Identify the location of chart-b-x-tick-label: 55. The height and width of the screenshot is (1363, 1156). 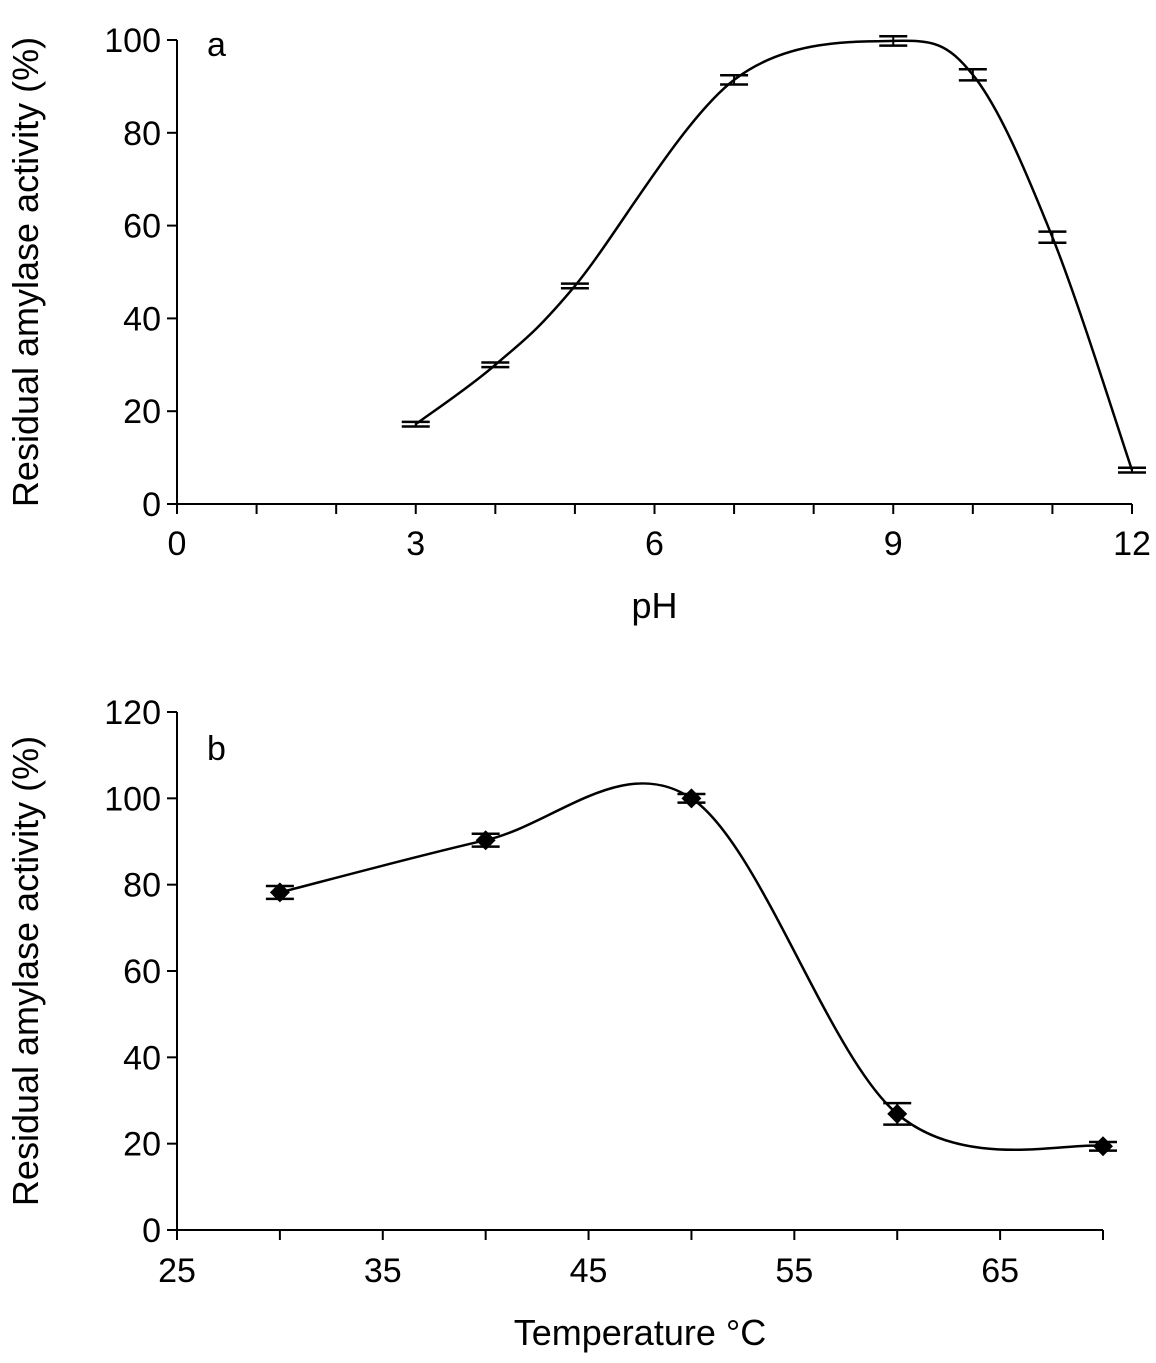
(794, 1271).